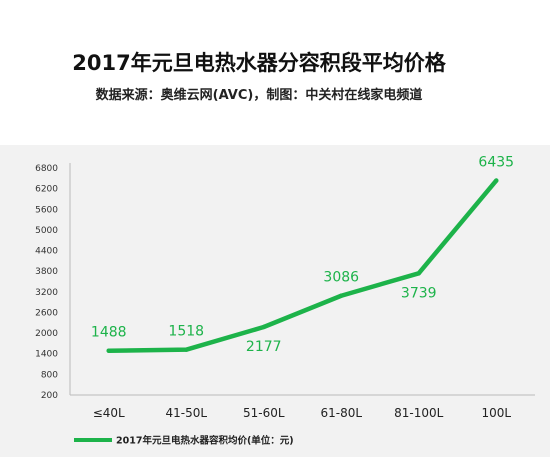 The image size is (550, 457). What do you see at coordinates (46, 252) in the screenshot?
I see `y-tick-label: 4400` at bounding box center [46, 252].